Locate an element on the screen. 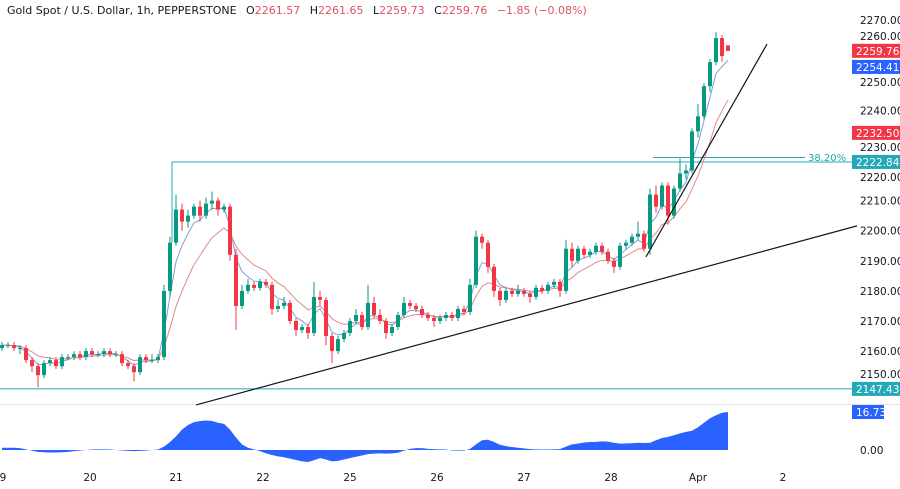  time-axis-tick: 2 is located at coordinates (783, 478).